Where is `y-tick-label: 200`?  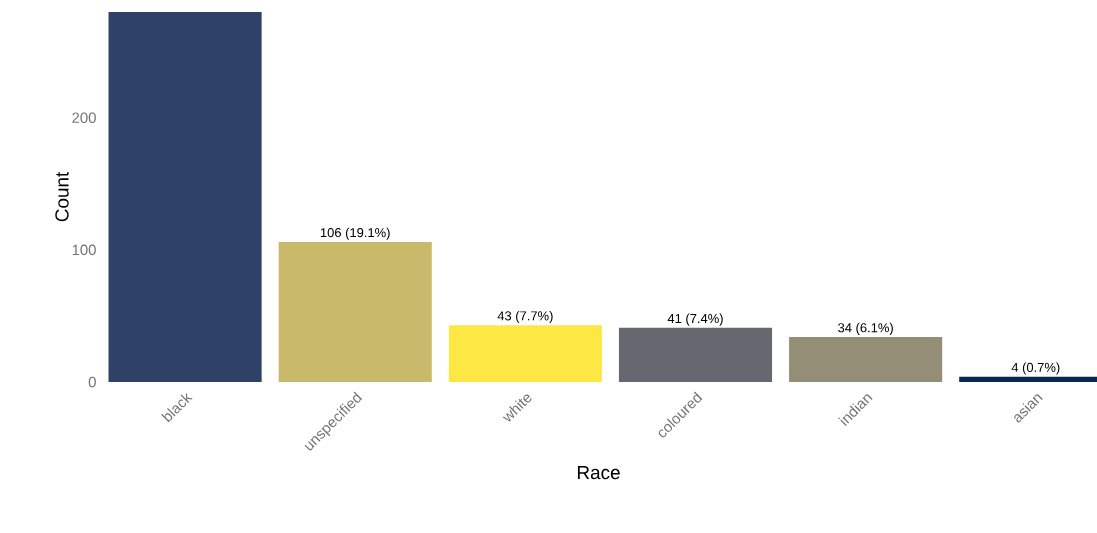 y-tick-label: 200 is located at coordinates (84, 117).